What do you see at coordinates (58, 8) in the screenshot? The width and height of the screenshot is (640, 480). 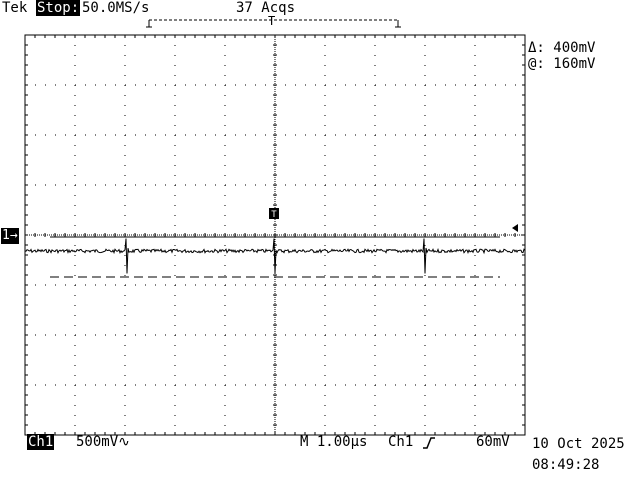 I see `run-state-badge: Stop:` at bounding box center [58, 8].